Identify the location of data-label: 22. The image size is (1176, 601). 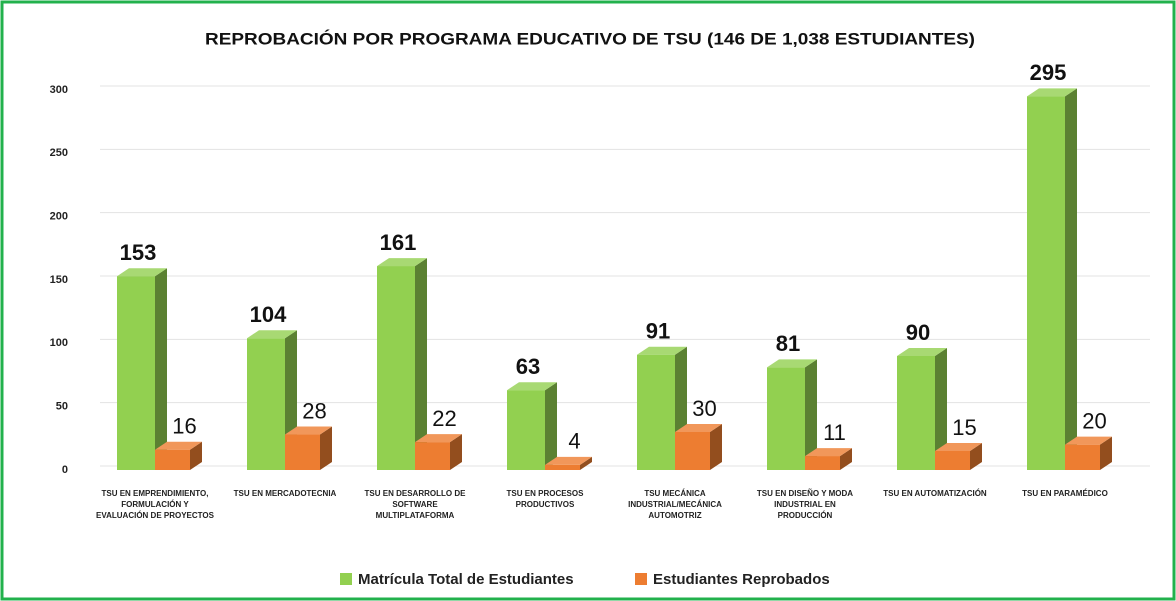
(444, 418).